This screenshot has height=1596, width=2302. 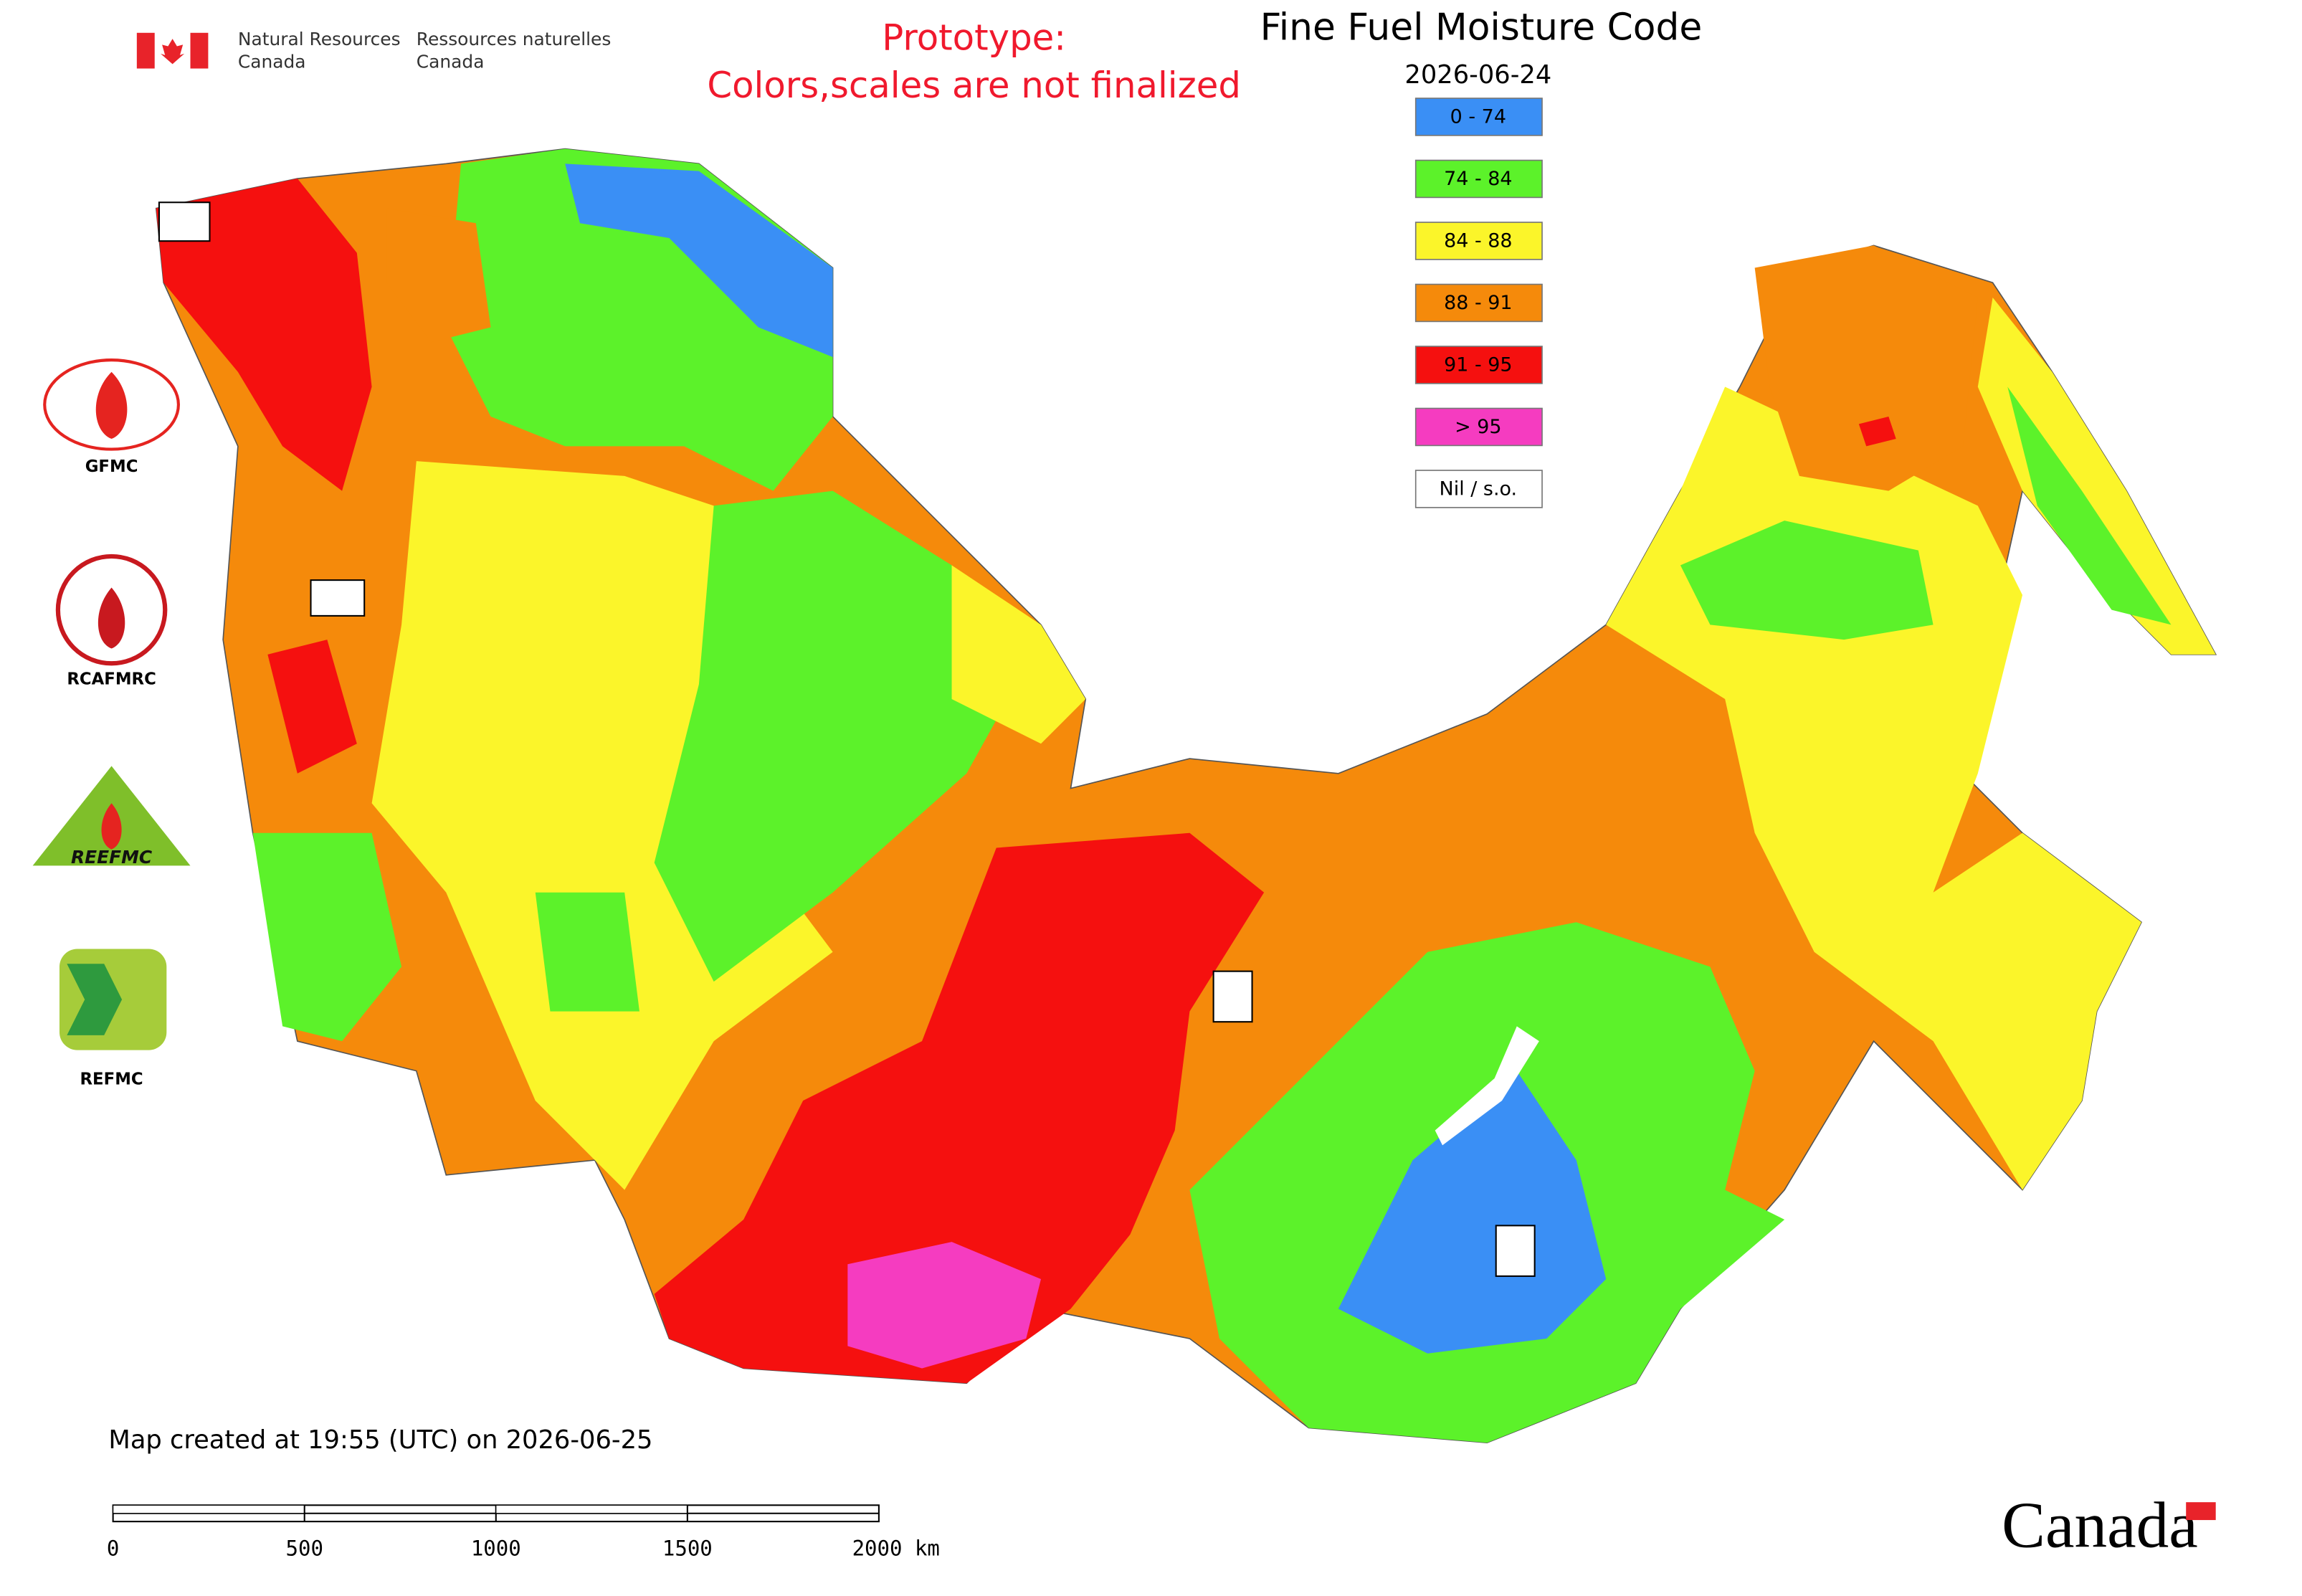 I want to click on legend-label: > 95, so click(x=1478, y=427).